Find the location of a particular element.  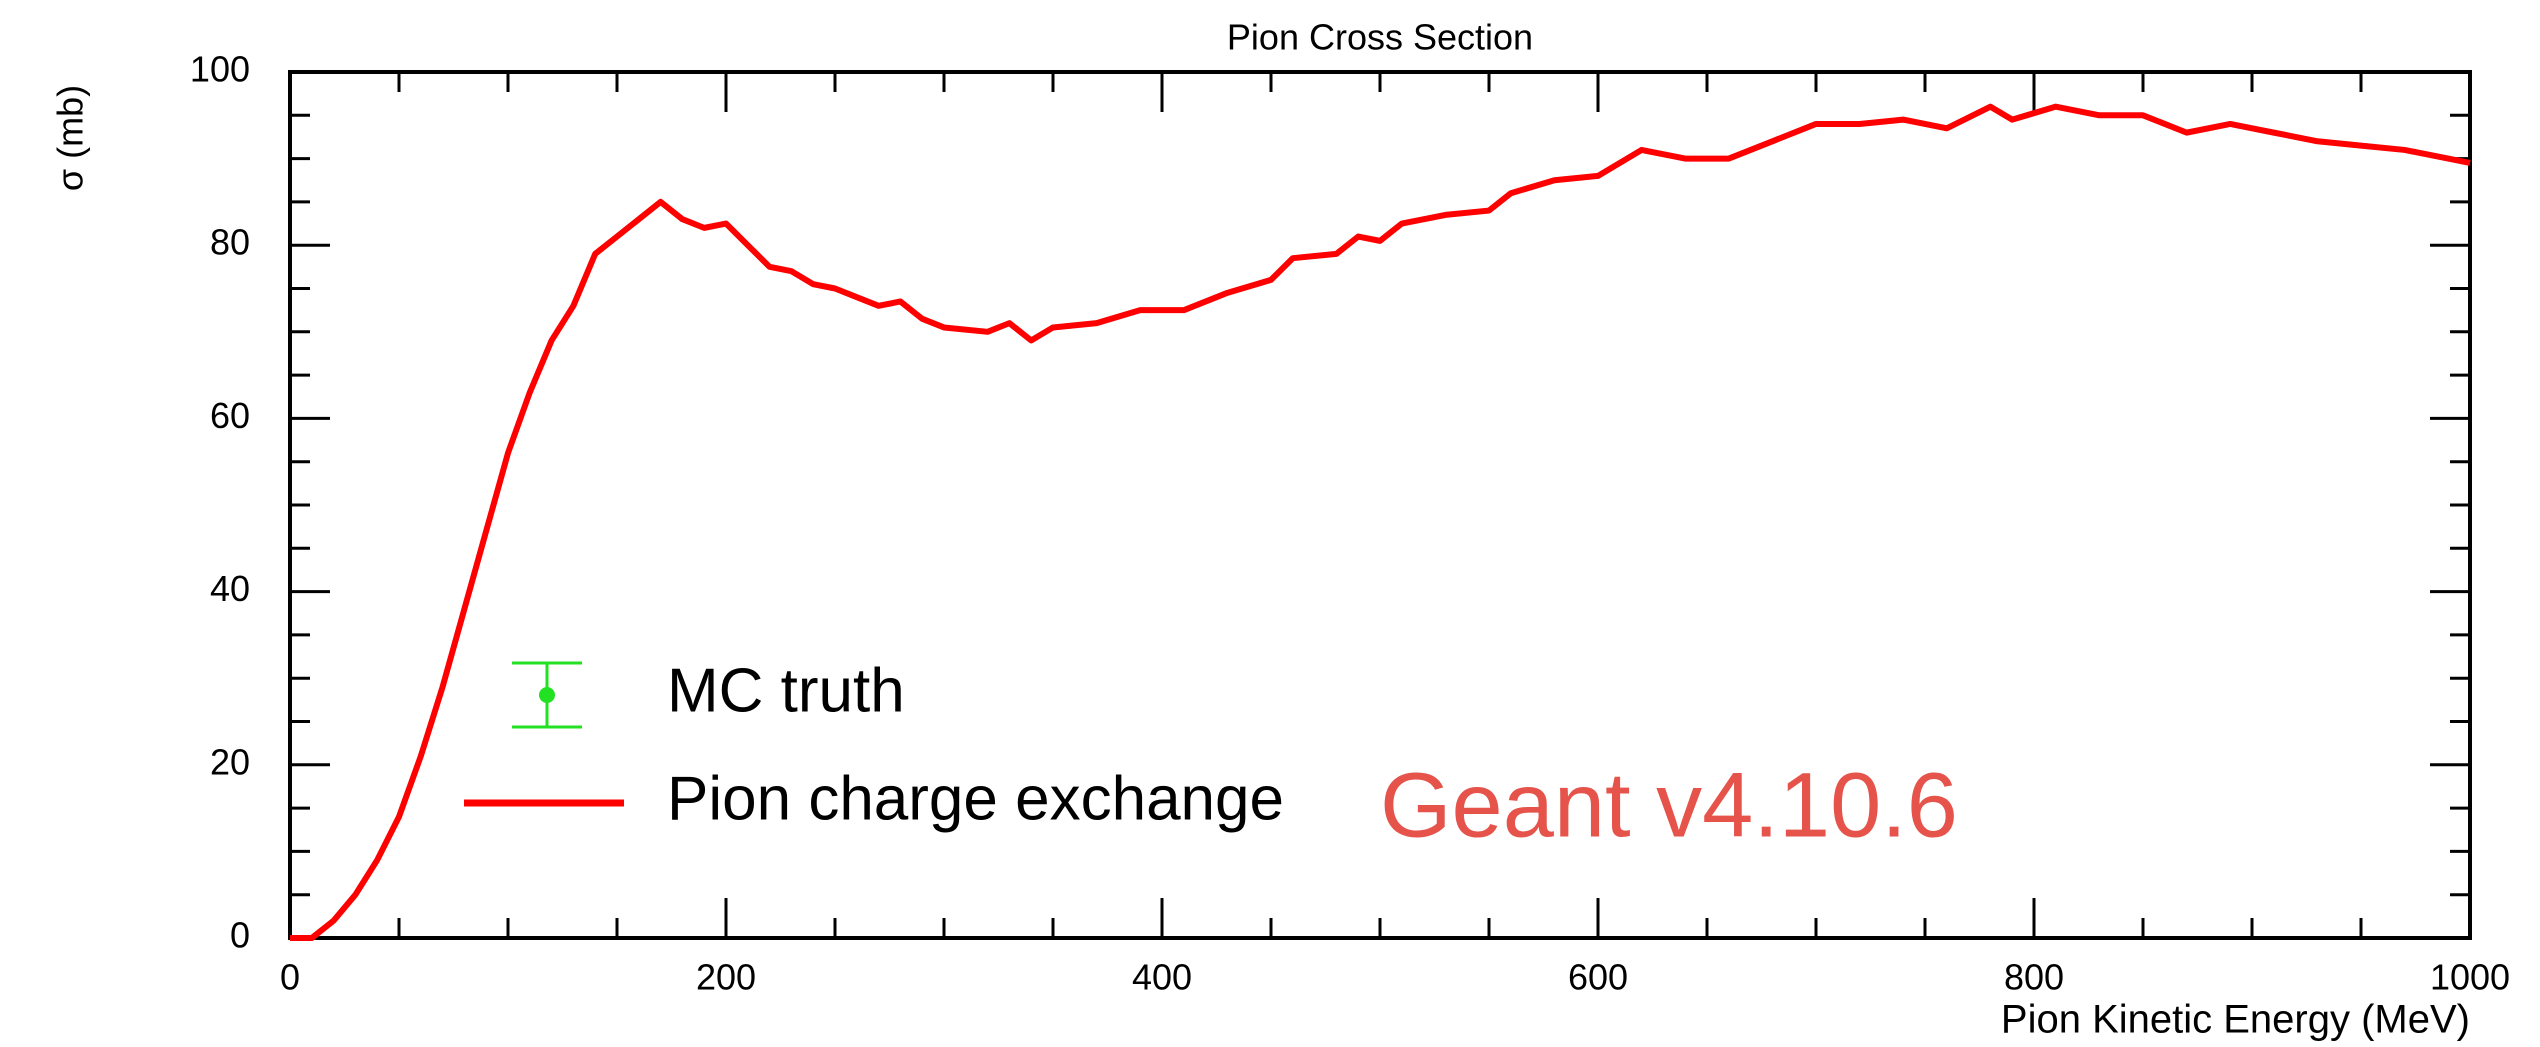

y-tick-label: 100 is located at coordinates (220, 69).